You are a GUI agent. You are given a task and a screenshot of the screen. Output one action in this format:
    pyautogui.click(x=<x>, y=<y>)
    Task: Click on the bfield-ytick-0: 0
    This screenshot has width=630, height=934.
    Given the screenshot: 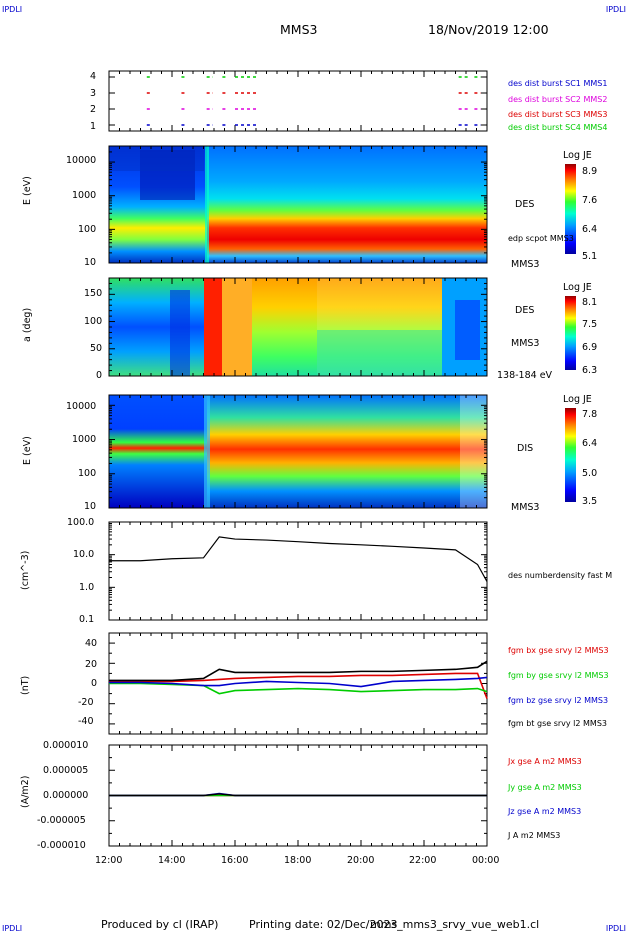 What is the action you would take?
    pyautogui.click(x=94, y=683)
    